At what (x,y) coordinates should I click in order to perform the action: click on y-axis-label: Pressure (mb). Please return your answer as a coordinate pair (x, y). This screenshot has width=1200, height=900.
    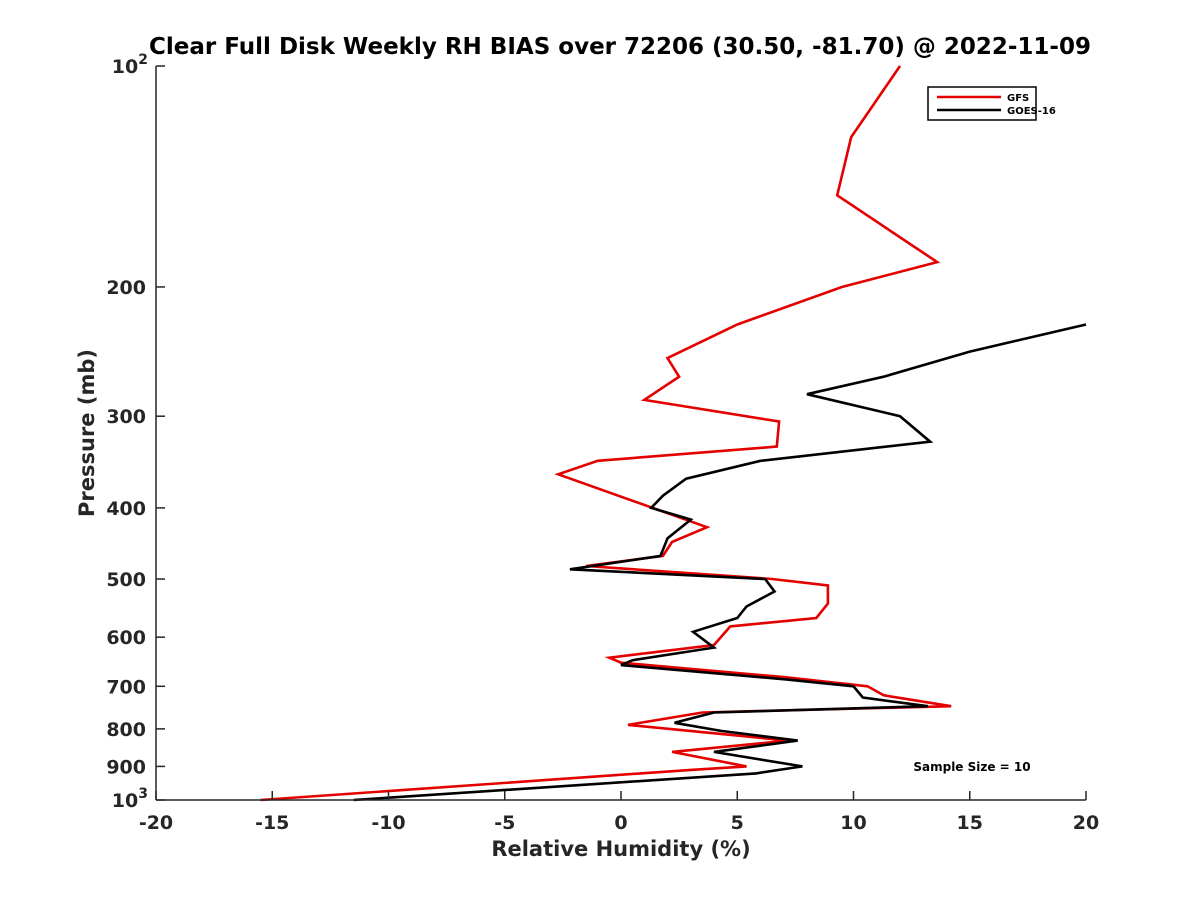
    Looking at the image, I should click on (87, 433).